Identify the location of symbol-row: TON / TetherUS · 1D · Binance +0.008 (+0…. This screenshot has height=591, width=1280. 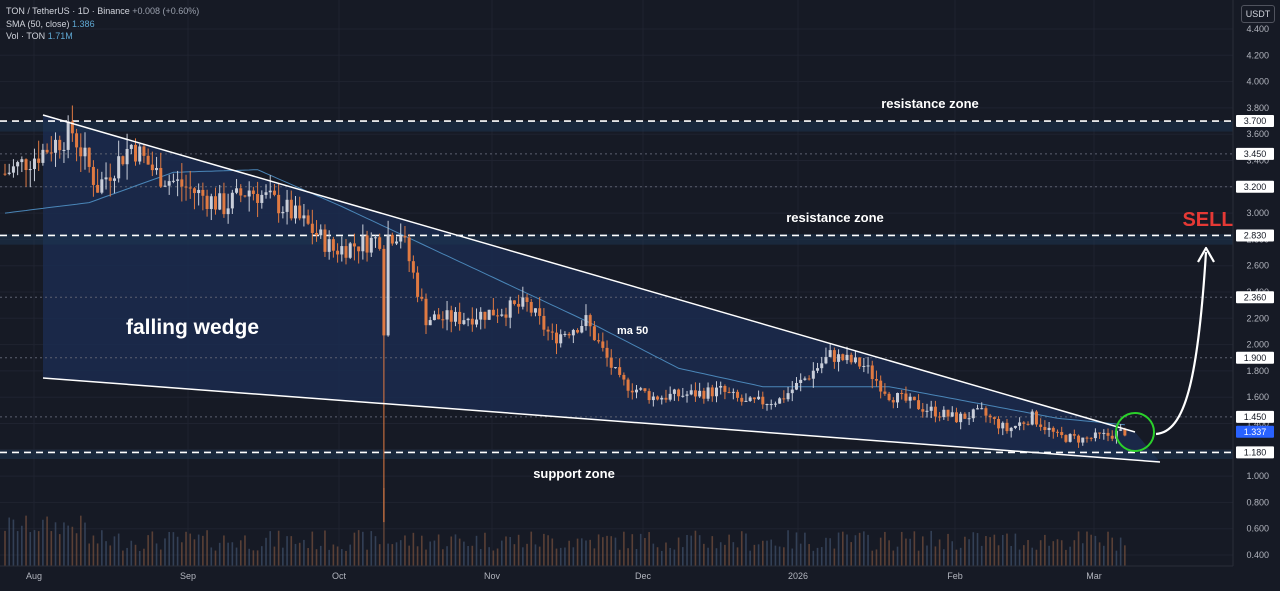
(102, 11).